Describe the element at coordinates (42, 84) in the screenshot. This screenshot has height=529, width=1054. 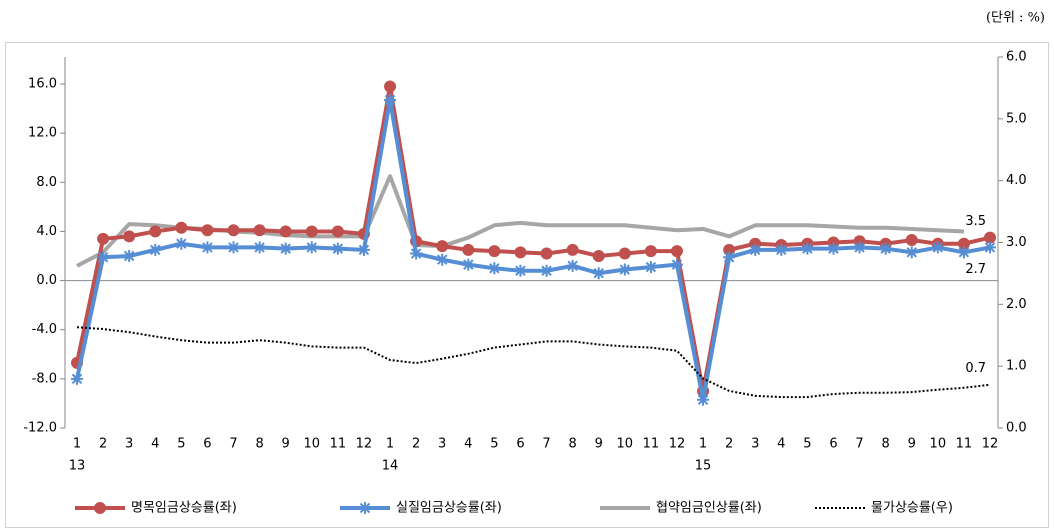
I see `y-tick-label: 16.0` at that location.